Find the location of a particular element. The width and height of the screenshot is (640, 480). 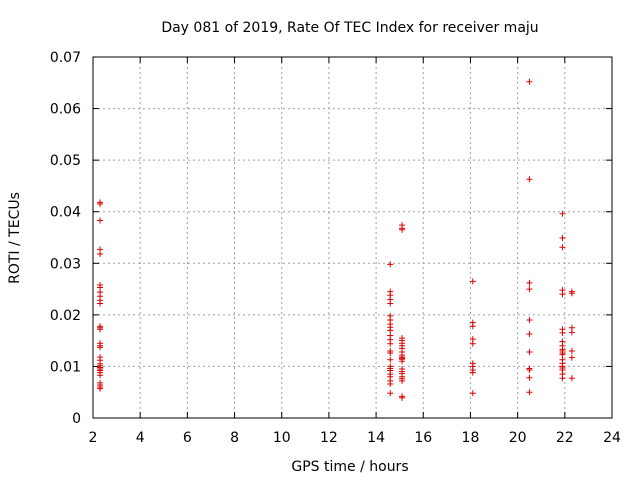

x-axis-label: GPS time / hours is located at coordinates (349, 467).